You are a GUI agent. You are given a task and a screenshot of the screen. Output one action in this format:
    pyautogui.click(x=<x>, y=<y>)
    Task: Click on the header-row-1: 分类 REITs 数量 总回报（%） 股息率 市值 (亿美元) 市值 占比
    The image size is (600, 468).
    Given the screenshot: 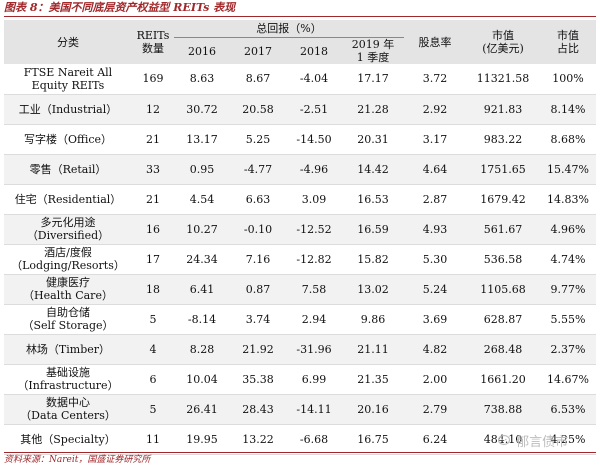 What is the action you would take?
    pyautogui.click(x=300, y=42)
    